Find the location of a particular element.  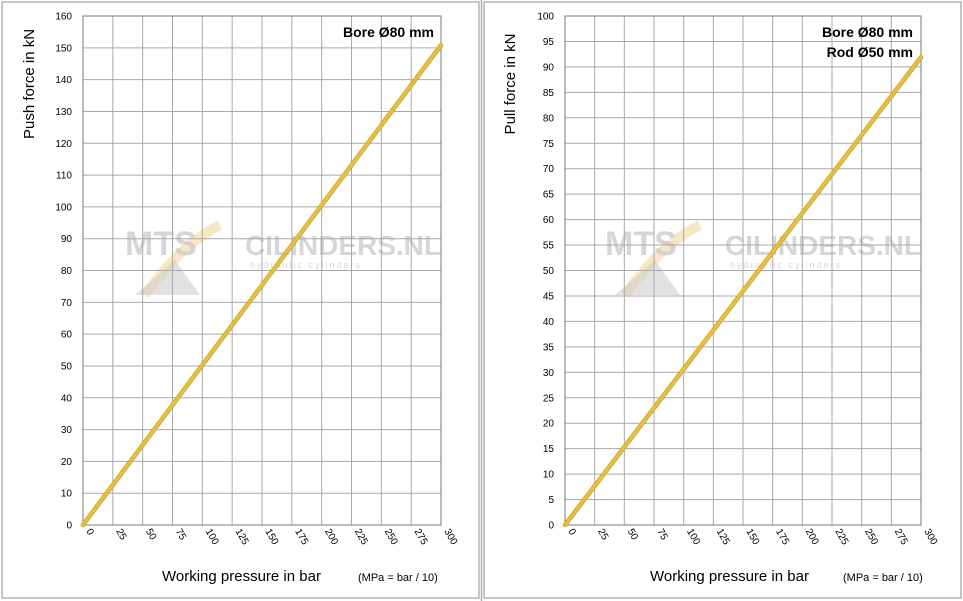

y-tick-label: 85 is located at coordinates (549, 93).